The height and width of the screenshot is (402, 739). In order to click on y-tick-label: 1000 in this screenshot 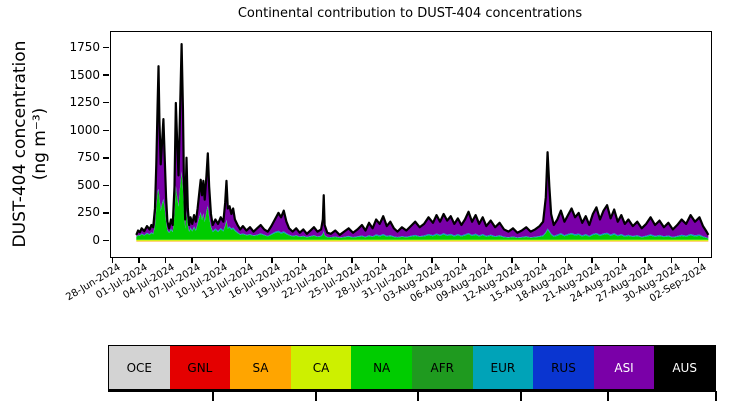, I will do `click(84, 129)`.